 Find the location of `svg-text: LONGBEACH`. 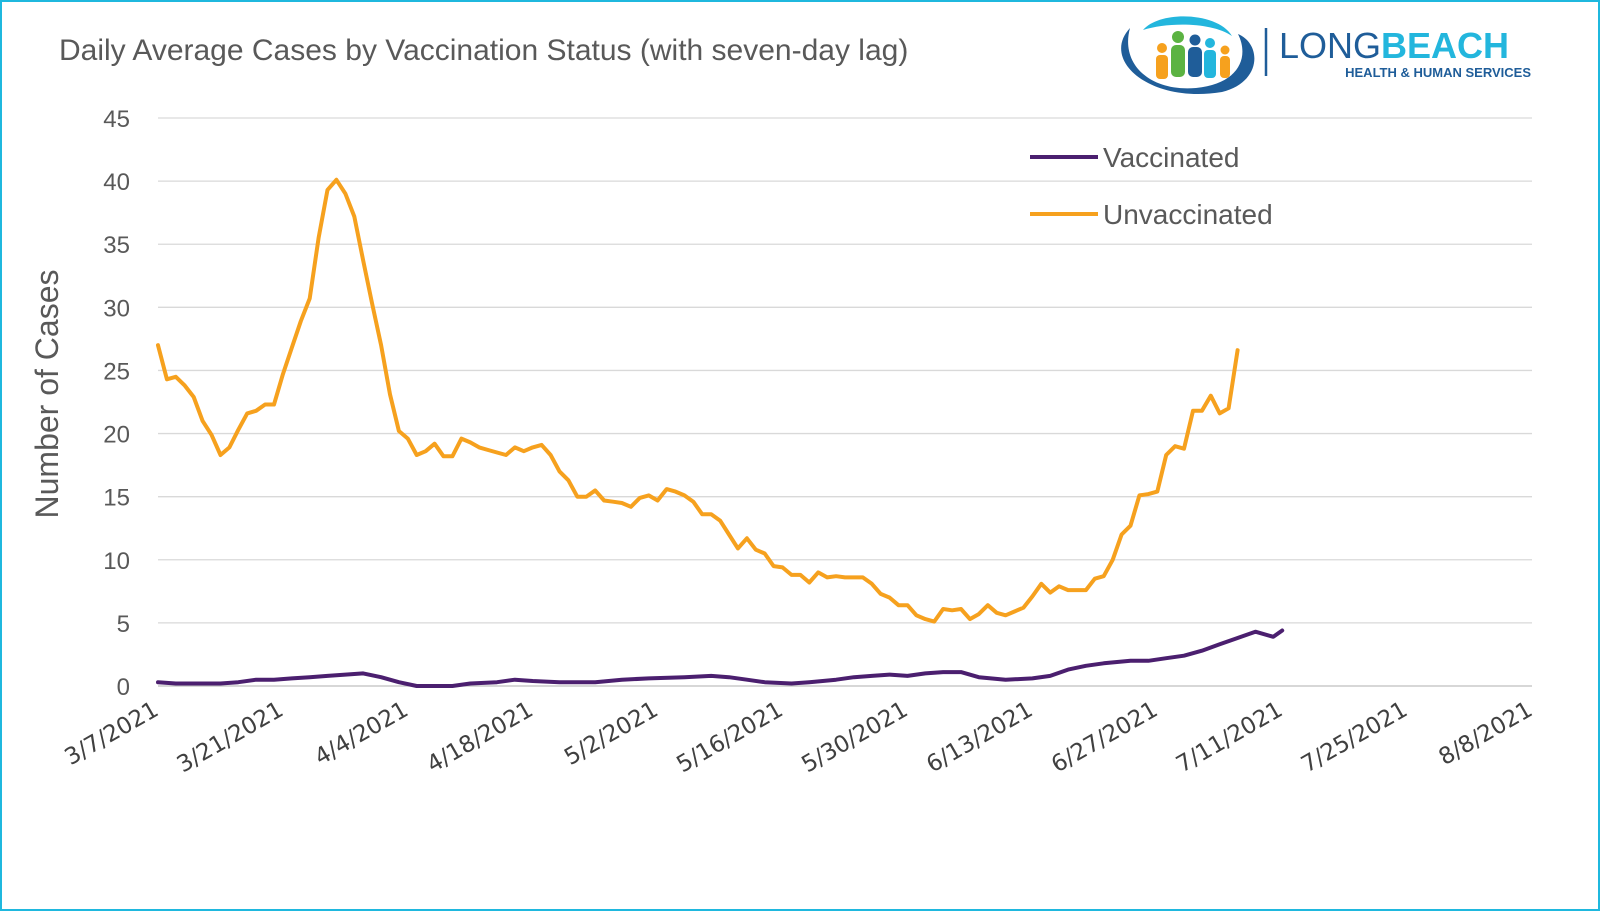

svg-text: LONGBEACH is located at coordinates (1394, 45).